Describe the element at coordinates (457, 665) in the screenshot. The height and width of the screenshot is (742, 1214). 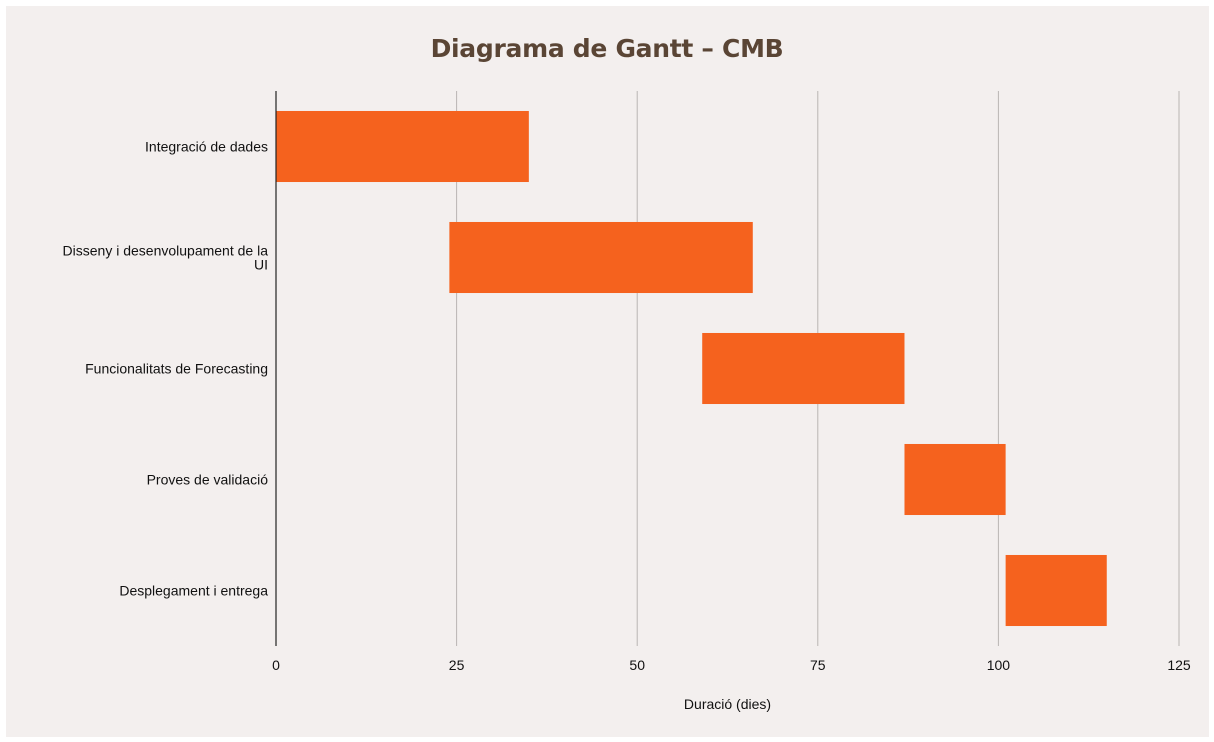
I see `x-tick-label-1: 25` at that location.